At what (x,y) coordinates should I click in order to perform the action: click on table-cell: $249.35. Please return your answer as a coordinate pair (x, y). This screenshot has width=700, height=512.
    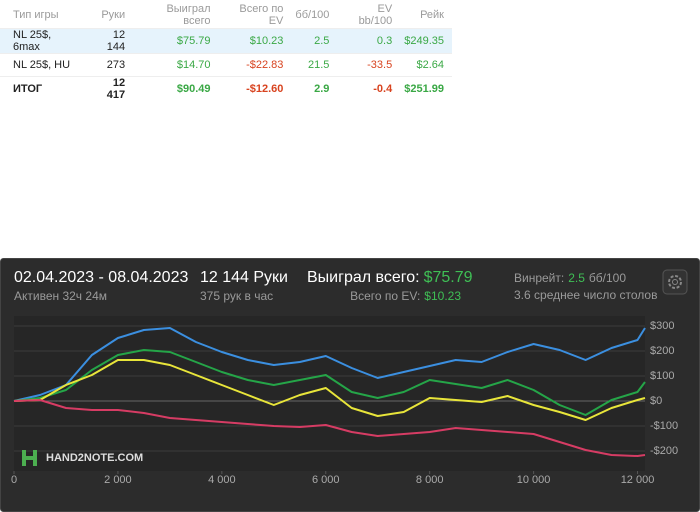
    Looking at the image, I should click on (426, 41).